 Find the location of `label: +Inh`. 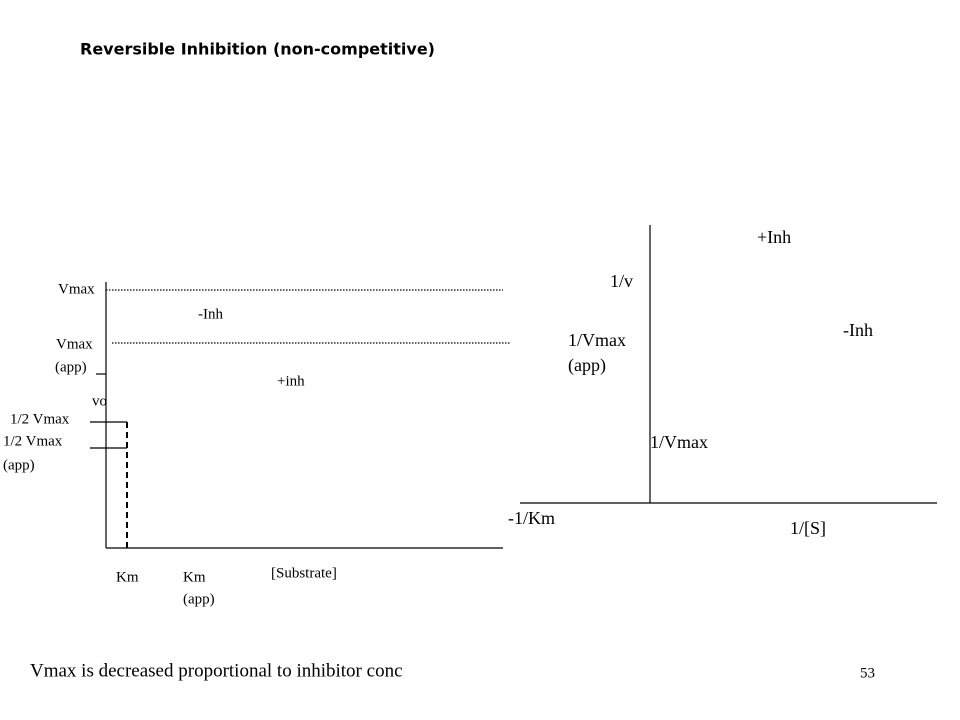

label: +Inh is located at coordinates (774, 237).